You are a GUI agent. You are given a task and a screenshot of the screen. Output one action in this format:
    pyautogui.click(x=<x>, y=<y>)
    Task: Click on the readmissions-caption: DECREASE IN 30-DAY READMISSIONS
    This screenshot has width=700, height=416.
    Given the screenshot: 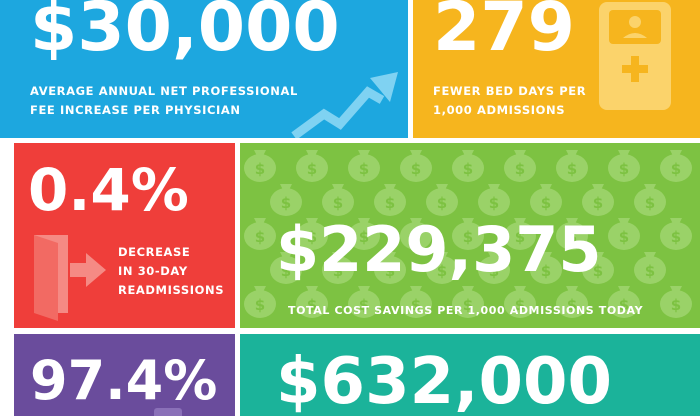 What is the action you would take?
    pyautogui.click(x=171, y=271)
    